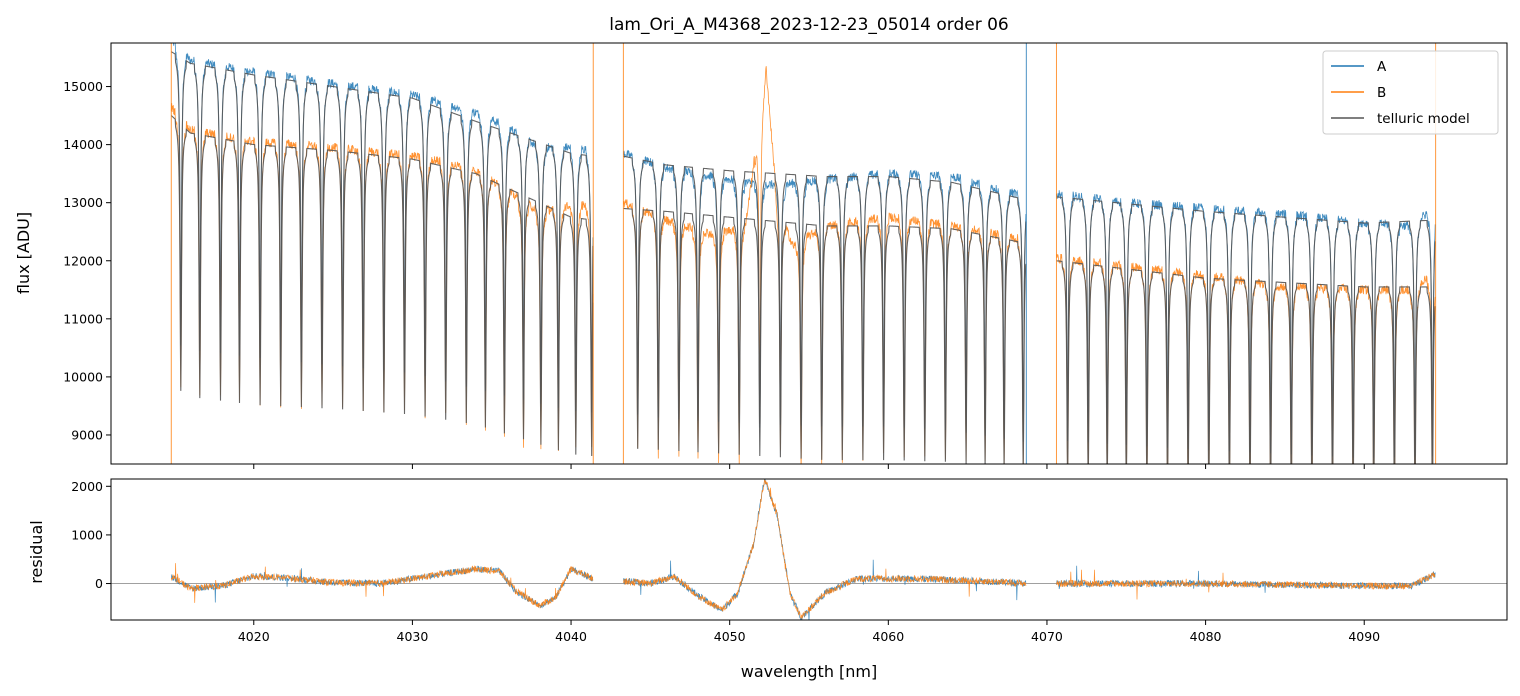 The height and width of the screenshot is (696, 1520). What do you see at coordinates (730, 636) in the screenshot?
I see `x-tick-label: 4050` at bounding box center [730, 636].